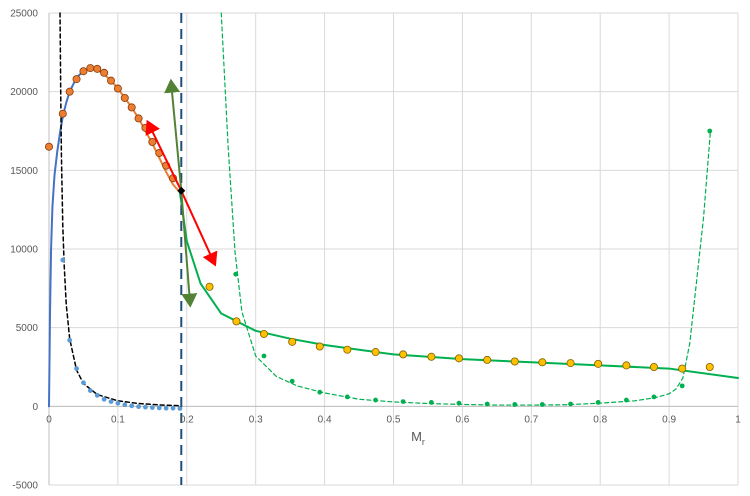 The width and height of the screenshot is (750, 496). What do you see at coordinates (531, 419) in the screenshot?
I see `x-tick-label: 0.7` at bounding box center [531, 419].